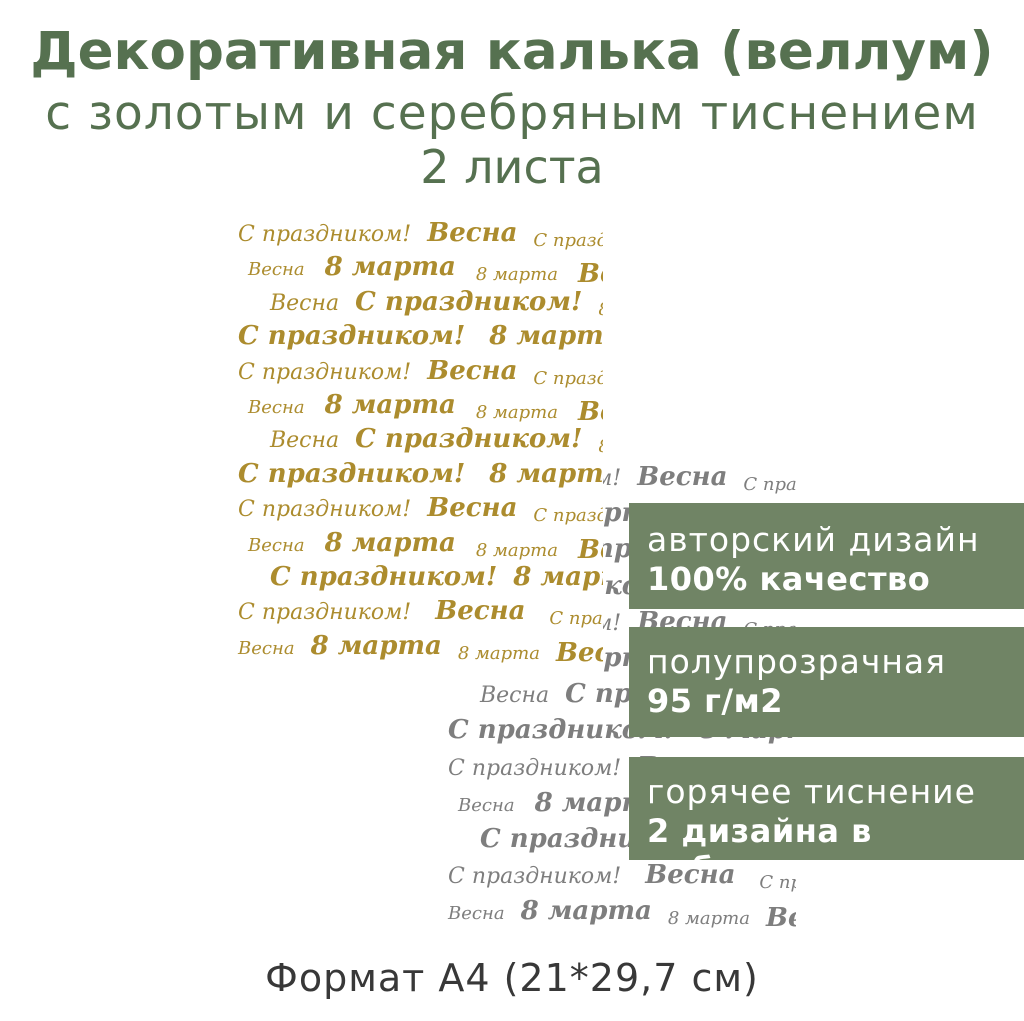 This screenshot has height=1021, width=1024. What do you see at coordinates (813, 539) in the screenshot?
I see `badge-feature-label: авторский дизайн` at bounding box center [813, 539].